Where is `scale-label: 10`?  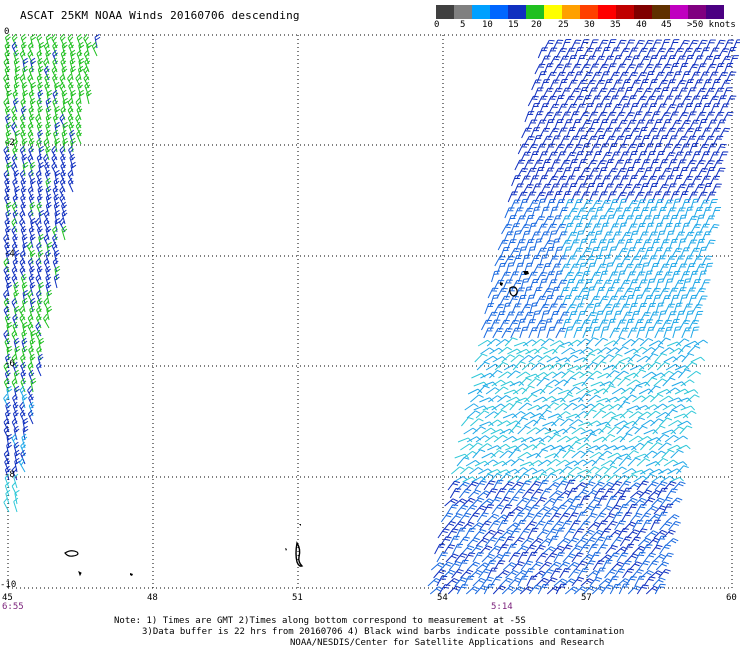 scale-label: 10 is located at coordinates (487, 25).